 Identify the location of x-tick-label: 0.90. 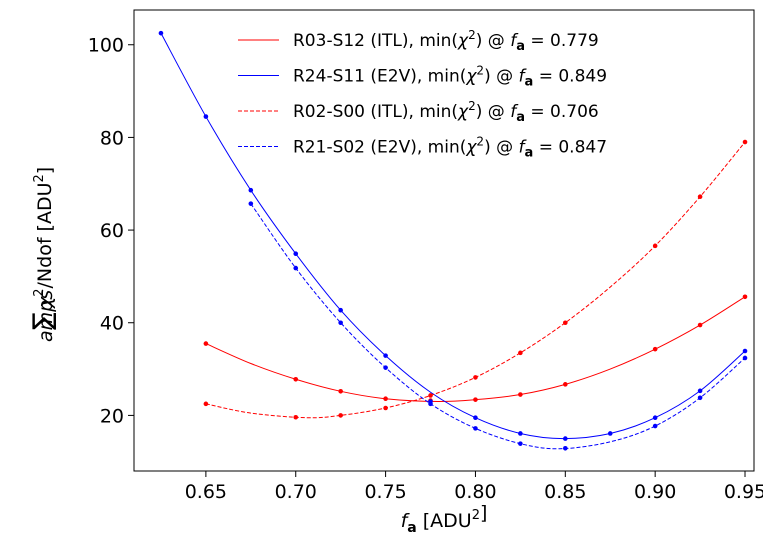
(655, 492).